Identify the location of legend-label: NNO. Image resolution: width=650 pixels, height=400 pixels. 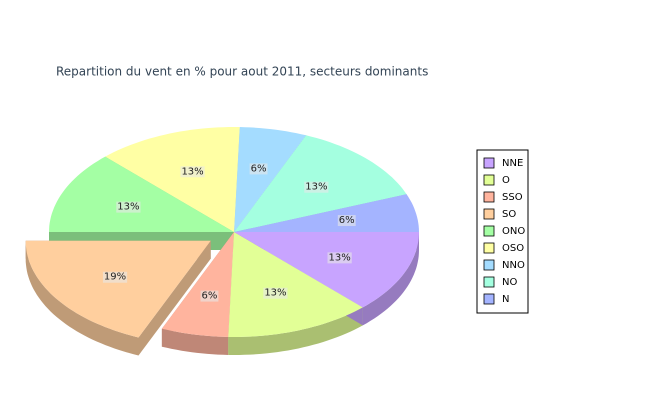
(513, 265).